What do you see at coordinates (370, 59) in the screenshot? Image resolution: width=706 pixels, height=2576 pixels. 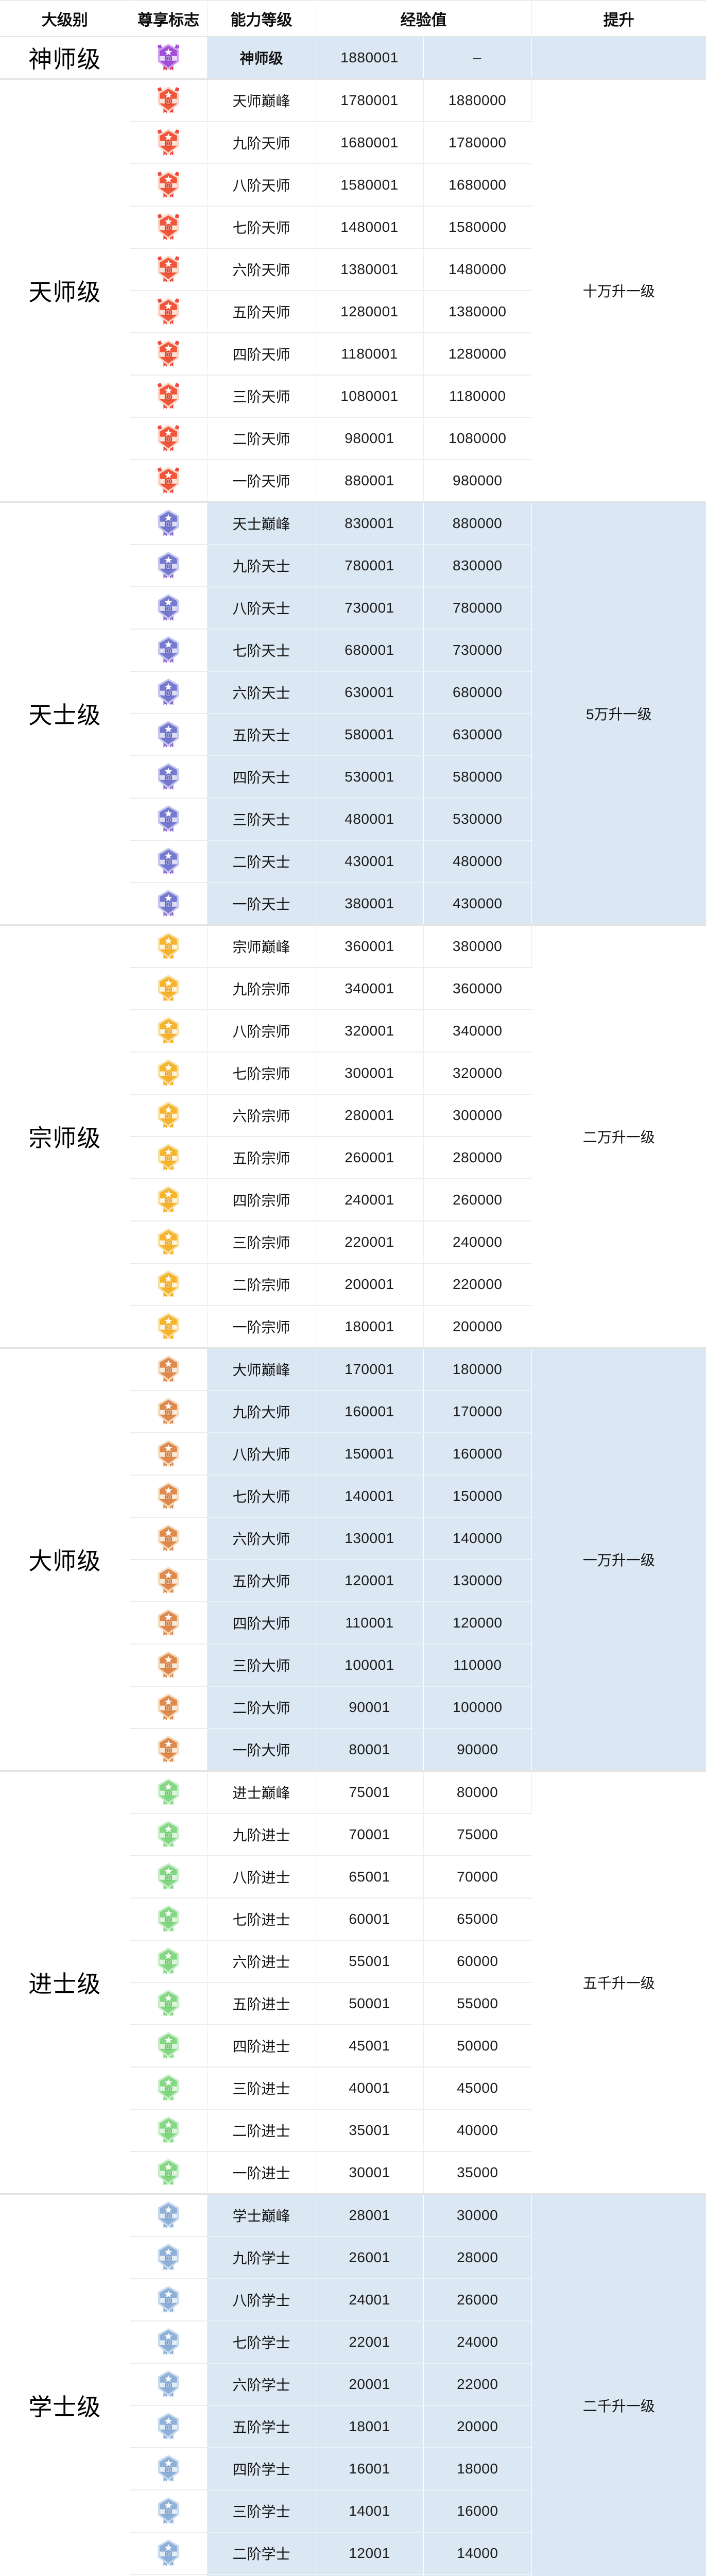 I see `exp-min-cell: 1880001` at bounding box center [370, 59].